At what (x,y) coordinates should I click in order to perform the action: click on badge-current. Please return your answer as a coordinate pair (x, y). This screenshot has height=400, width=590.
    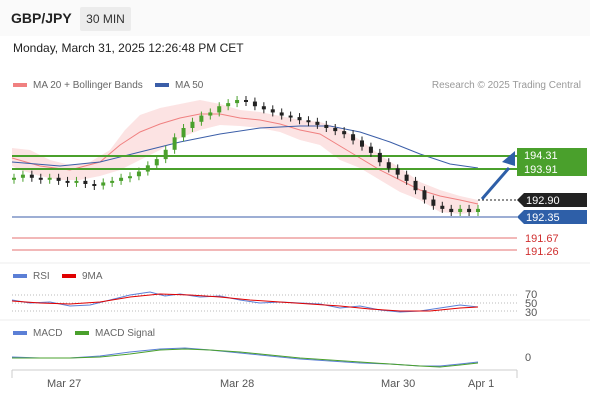
    Looking at the image, I should click on (552, 200).